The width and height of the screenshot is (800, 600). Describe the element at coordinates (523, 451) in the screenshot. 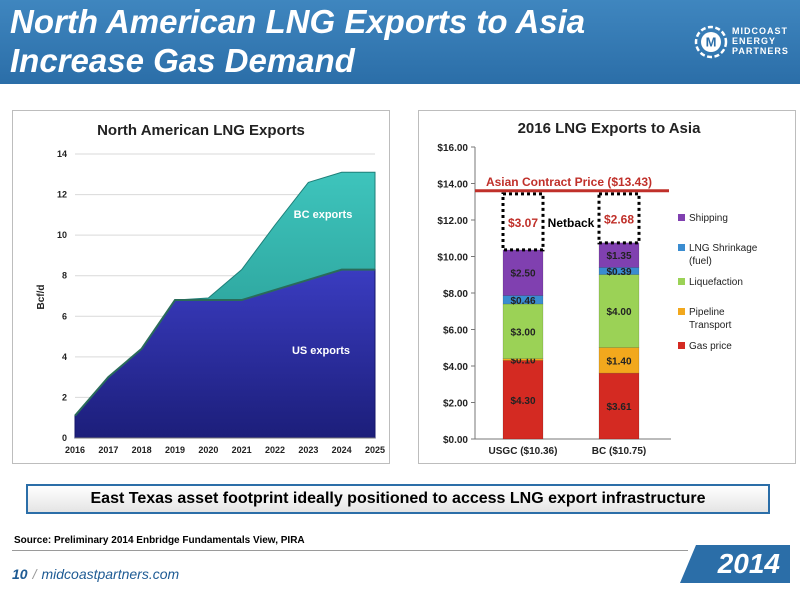

I see `bar-category-label: USGC ($10.36)` at that location.